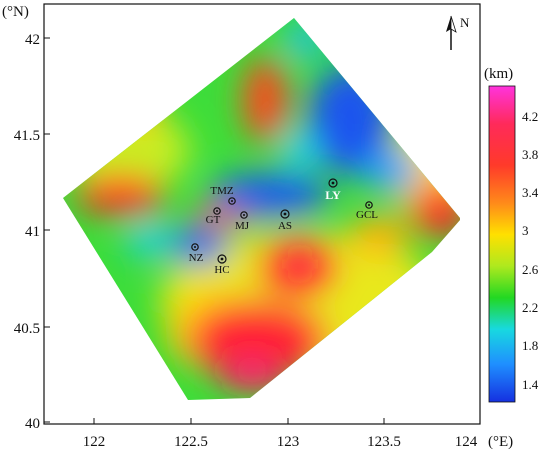 This screenshot has width=550, height=453. I want to click on x-tick-label: 122.5, so click(191, 442).